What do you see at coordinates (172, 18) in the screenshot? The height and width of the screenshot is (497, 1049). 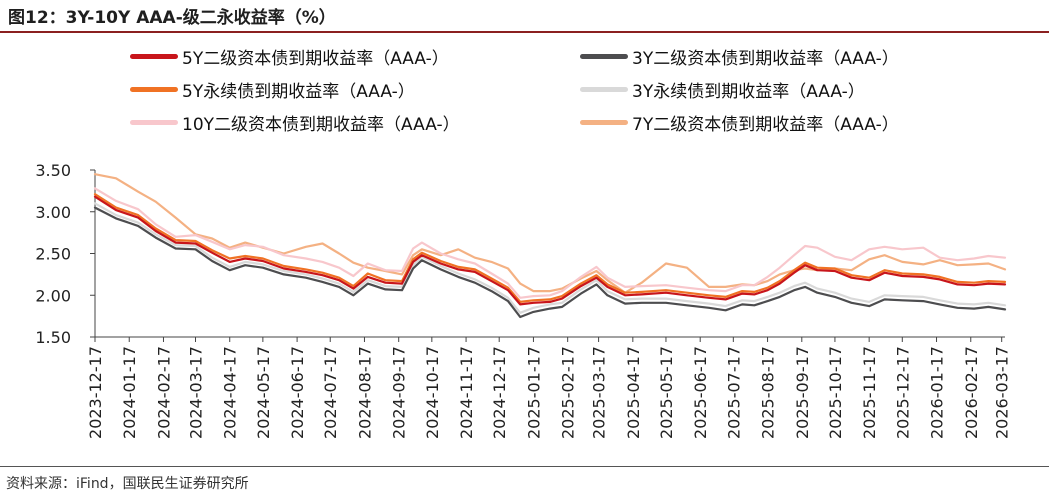 I see `chart-title: 图12：3Y-10Y AAA-级二永收益率（%）` at bounding box center [172, 18].